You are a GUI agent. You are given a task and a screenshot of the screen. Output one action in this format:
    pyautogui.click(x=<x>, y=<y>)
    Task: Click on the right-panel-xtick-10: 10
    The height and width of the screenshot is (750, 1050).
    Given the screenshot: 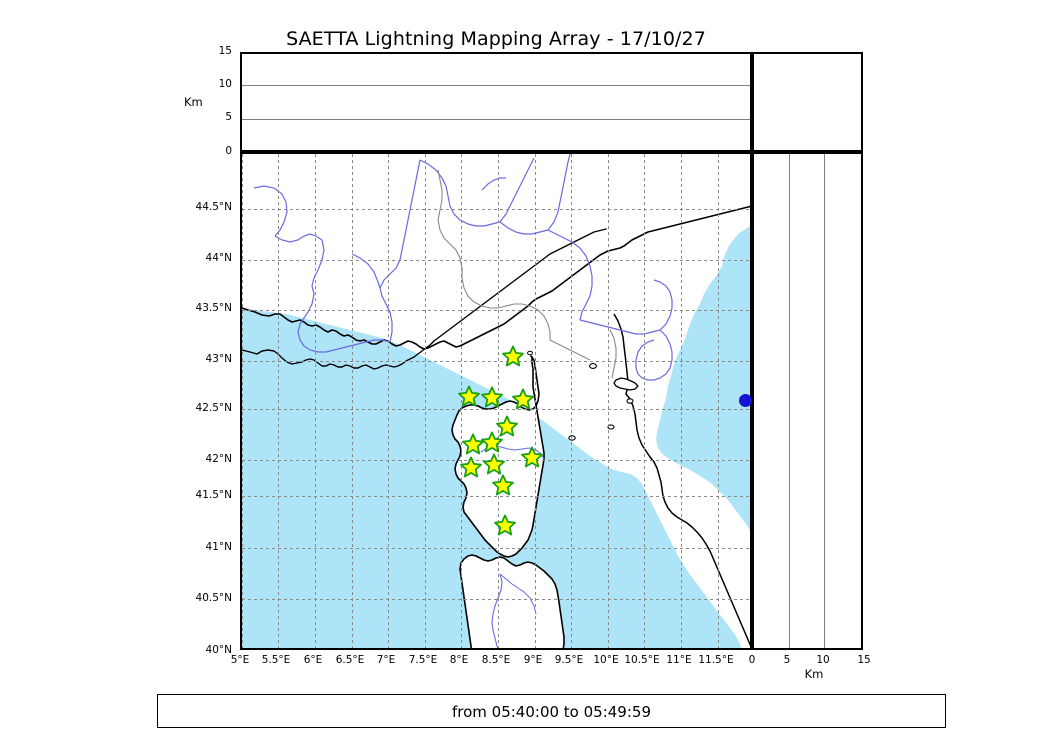 What is the action you would take?
    pyautogui.click(x=823, y=660)
    